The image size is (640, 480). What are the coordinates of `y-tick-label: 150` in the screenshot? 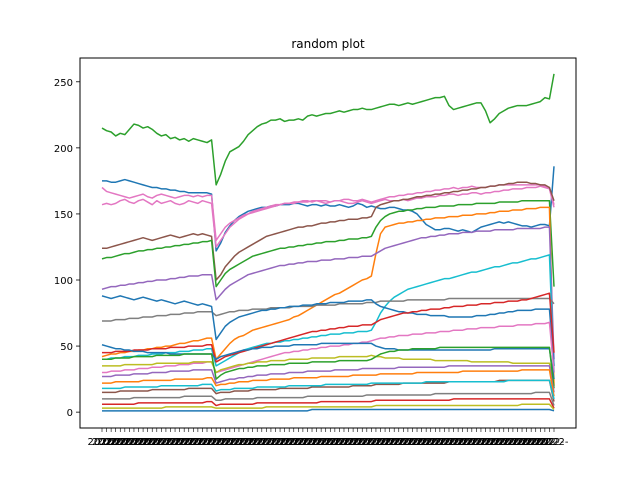 It's located at (63, 215).